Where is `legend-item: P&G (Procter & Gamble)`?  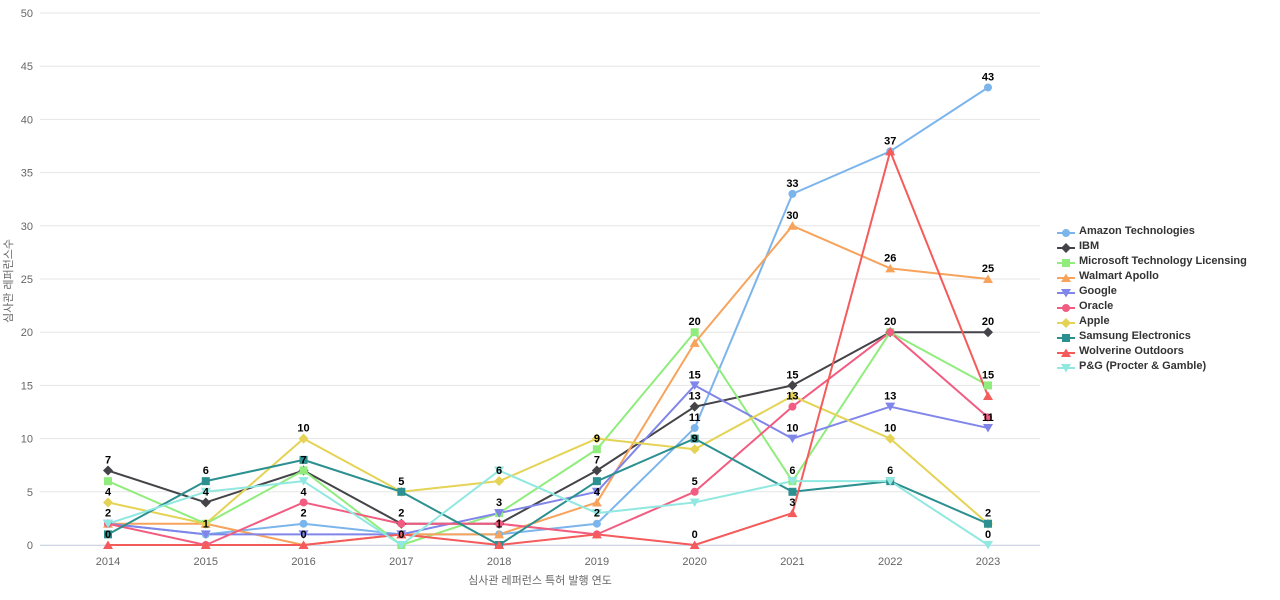
legend-item: P&G (Procter & Gamble) is located at coordinates (1151, 366).